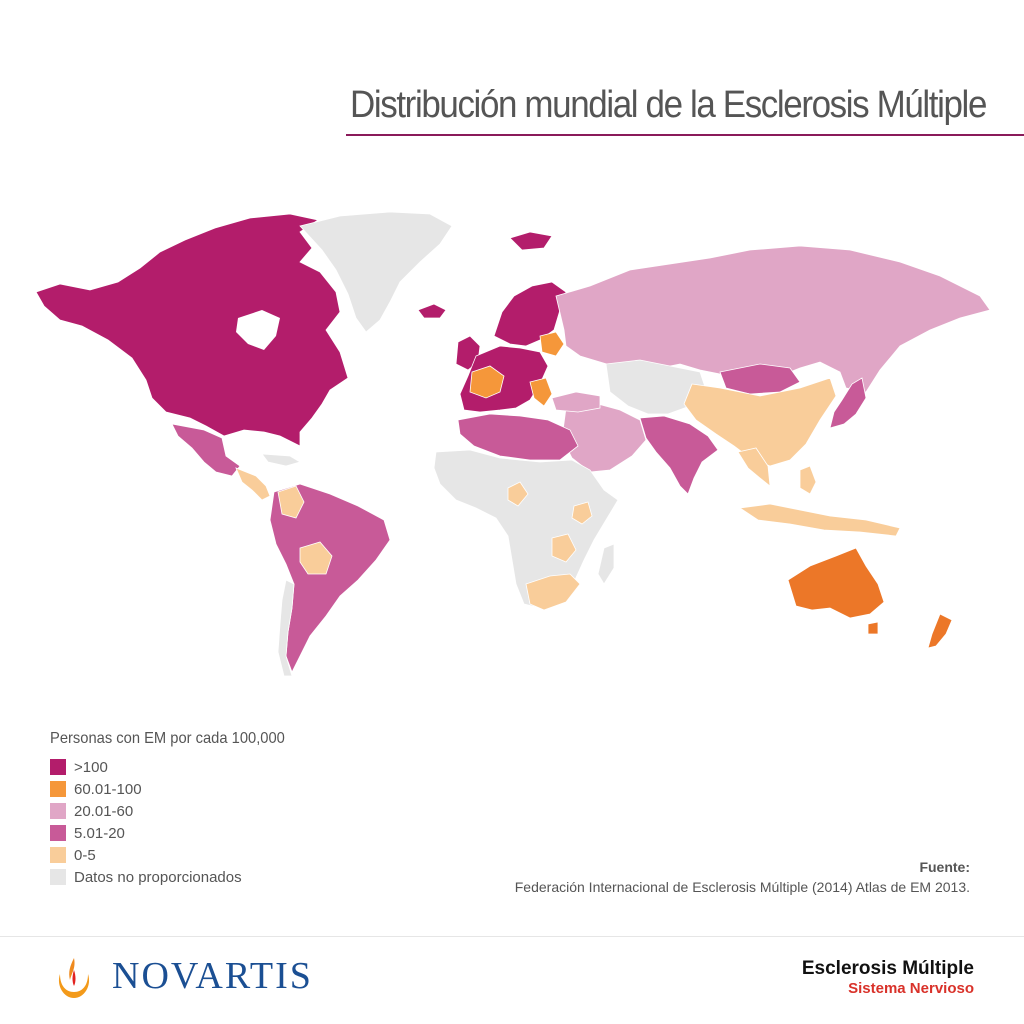 This screenshot has height=1024, width=1024. Describe the element at coordinates (432, 311) in the screenshot. I see `region-iceland` at that location.